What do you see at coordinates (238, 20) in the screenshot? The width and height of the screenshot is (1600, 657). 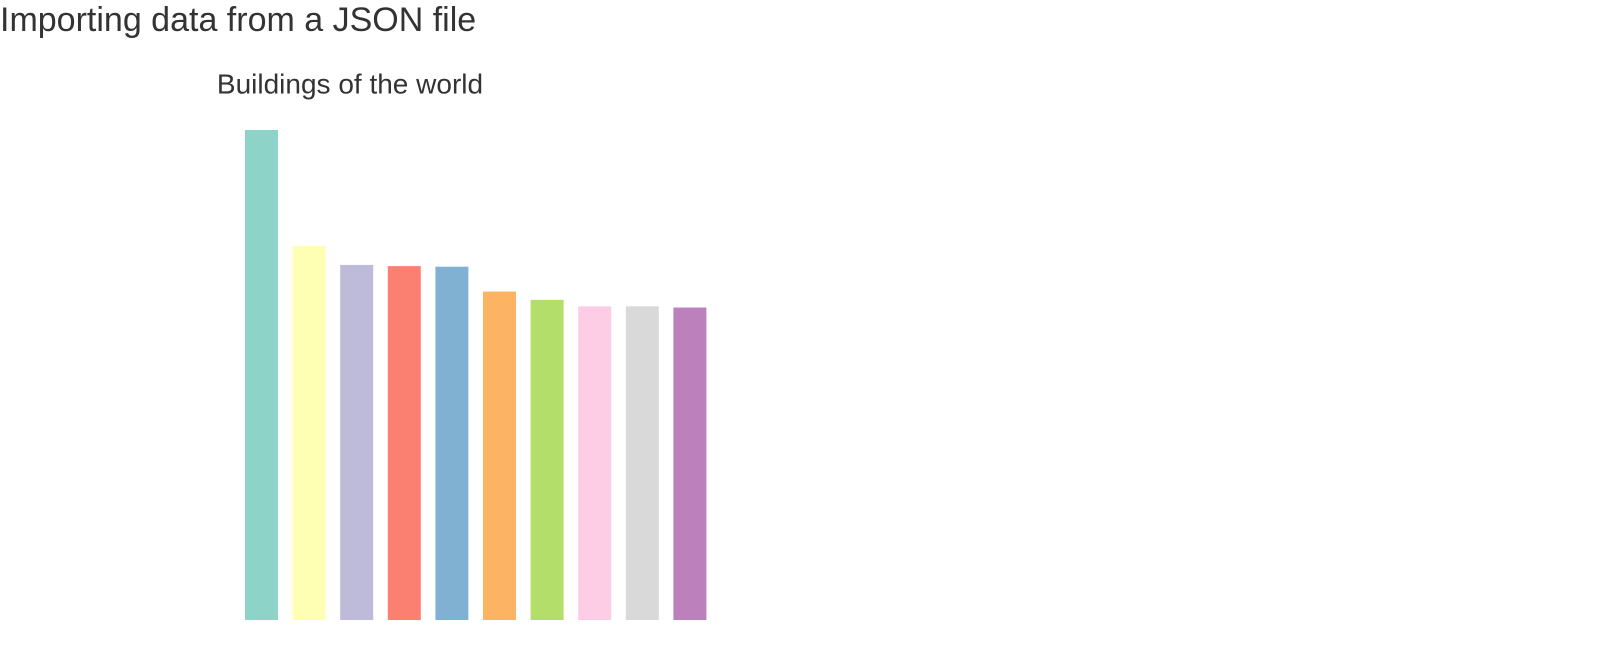 I see `page-title: Importing data from a JSON file` at bounding box center [238, 20].